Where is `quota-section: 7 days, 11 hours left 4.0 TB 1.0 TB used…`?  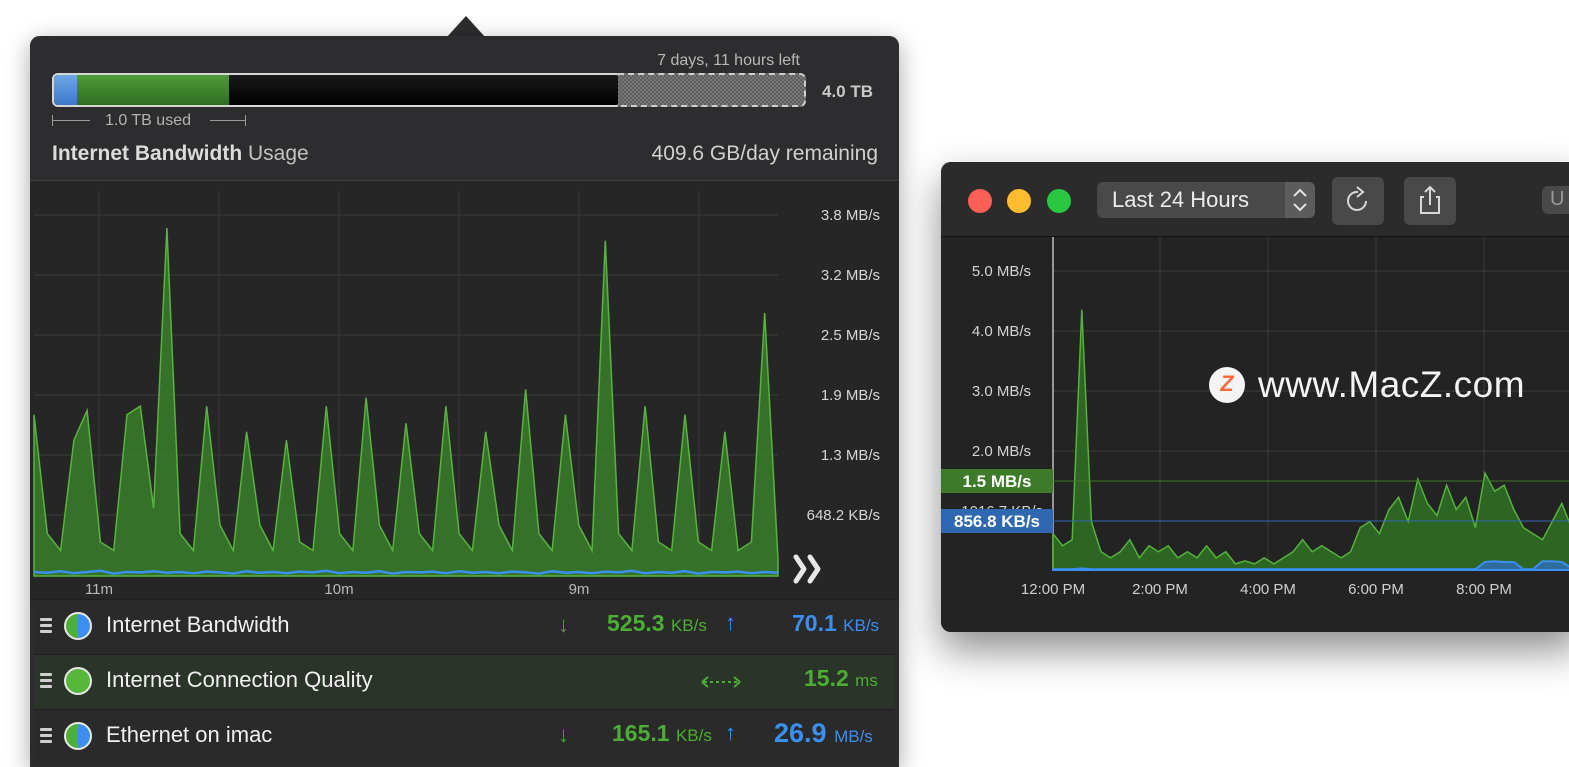 quota-section: 7 days, 11 hours left 4.0 TB 1.0 TB used… is located at coordinates (464, 108).